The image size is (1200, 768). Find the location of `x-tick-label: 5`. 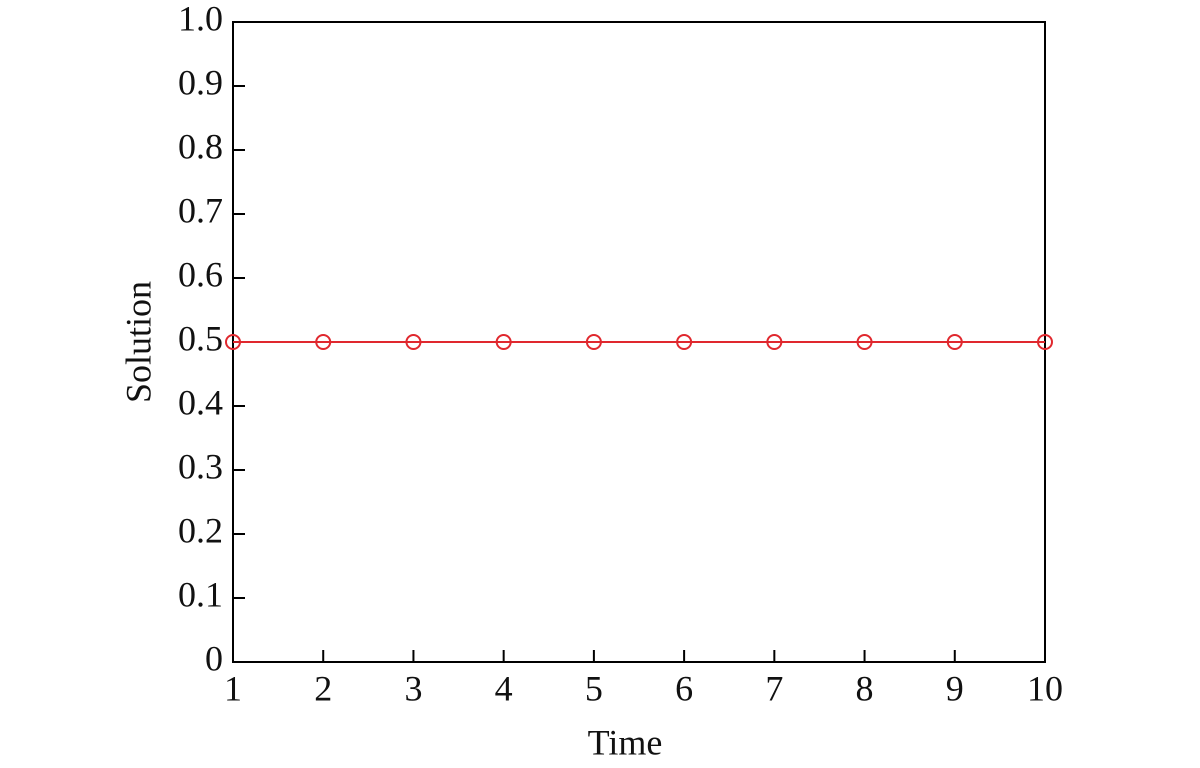

x-tick-label: 5 is located at coordinates (594, 688).